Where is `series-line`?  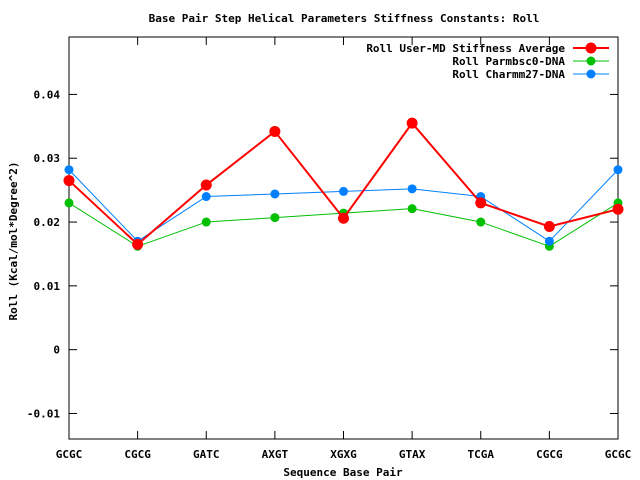 series-line is located at coordinates (343, 205).